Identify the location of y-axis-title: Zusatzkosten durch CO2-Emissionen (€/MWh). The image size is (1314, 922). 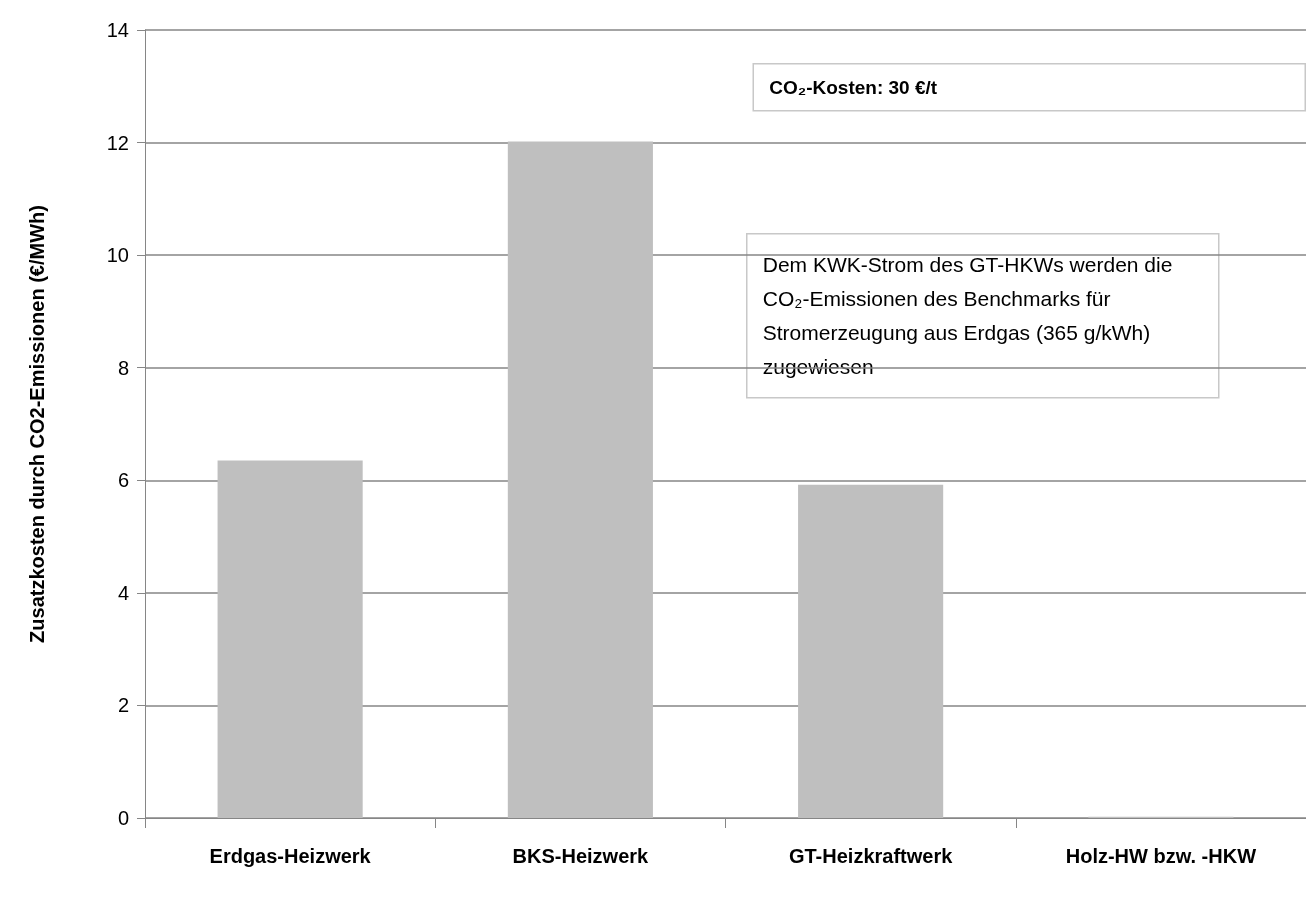
(37, 424).